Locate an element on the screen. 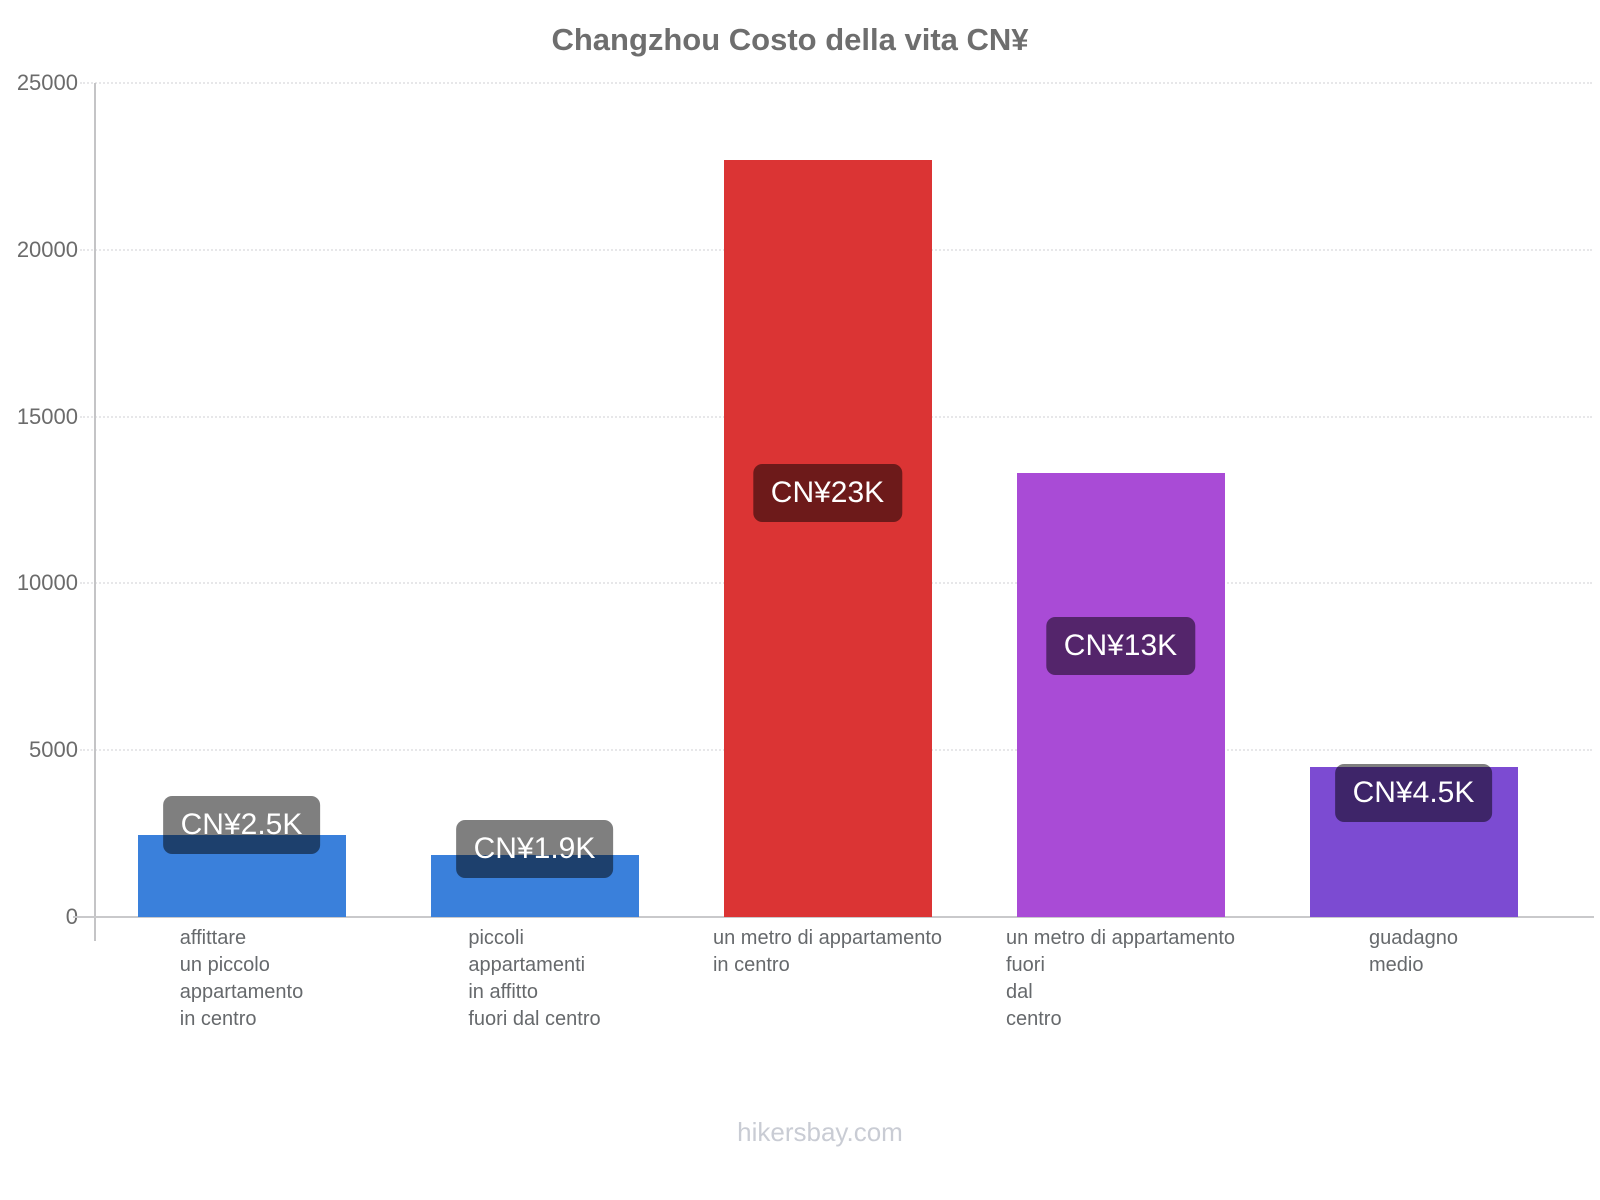 The height and width of the screenshot is (1200, 1600). bar-value-badge: CN¥23K is located at coordinates (827, 493).